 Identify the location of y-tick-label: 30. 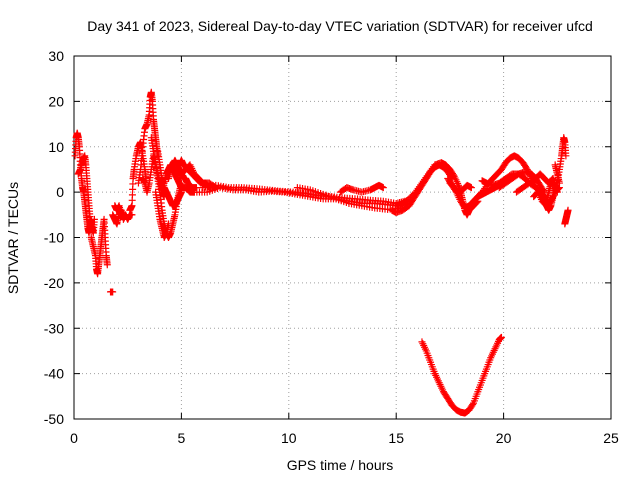
(56, 56).